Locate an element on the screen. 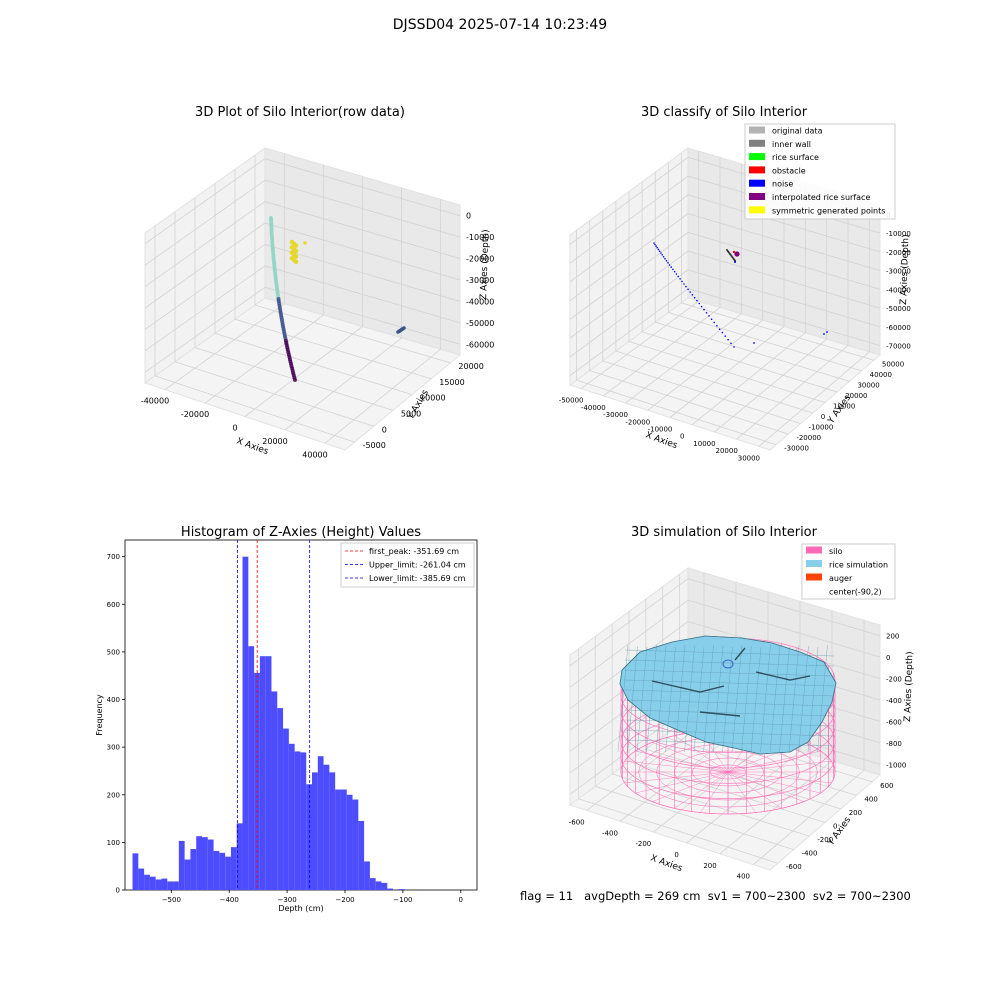 This screenshot has width=1000, height=1000. legend-label: silo is located at coordinates (836, 551).